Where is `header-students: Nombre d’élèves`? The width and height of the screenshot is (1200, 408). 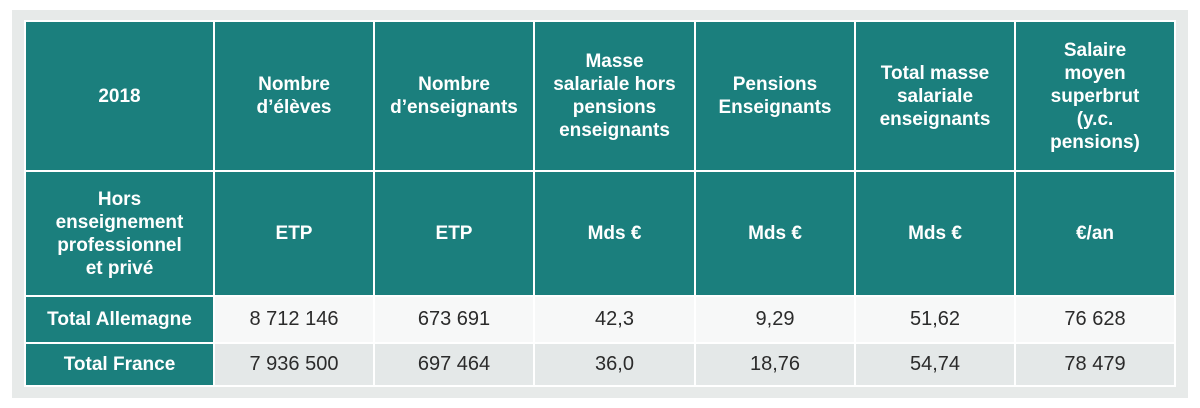
header-students: Nombre d’élèves is located at coordinates (294, 96).